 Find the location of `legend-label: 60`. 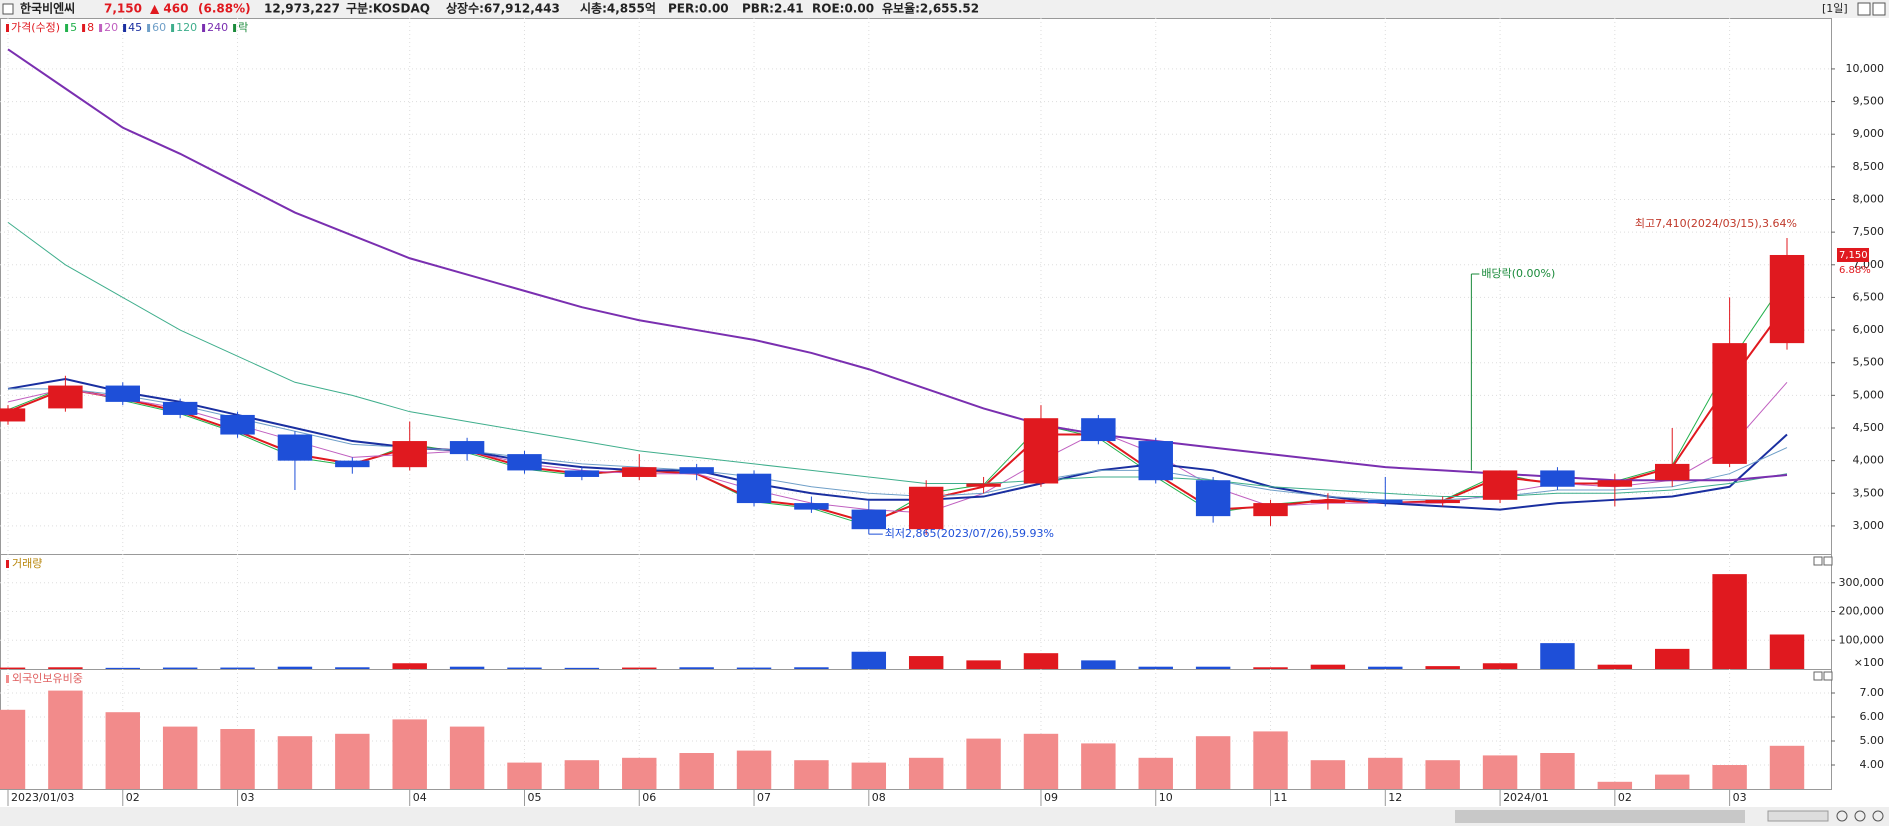

legend-label: 60 is located at coordinates (159, 27).